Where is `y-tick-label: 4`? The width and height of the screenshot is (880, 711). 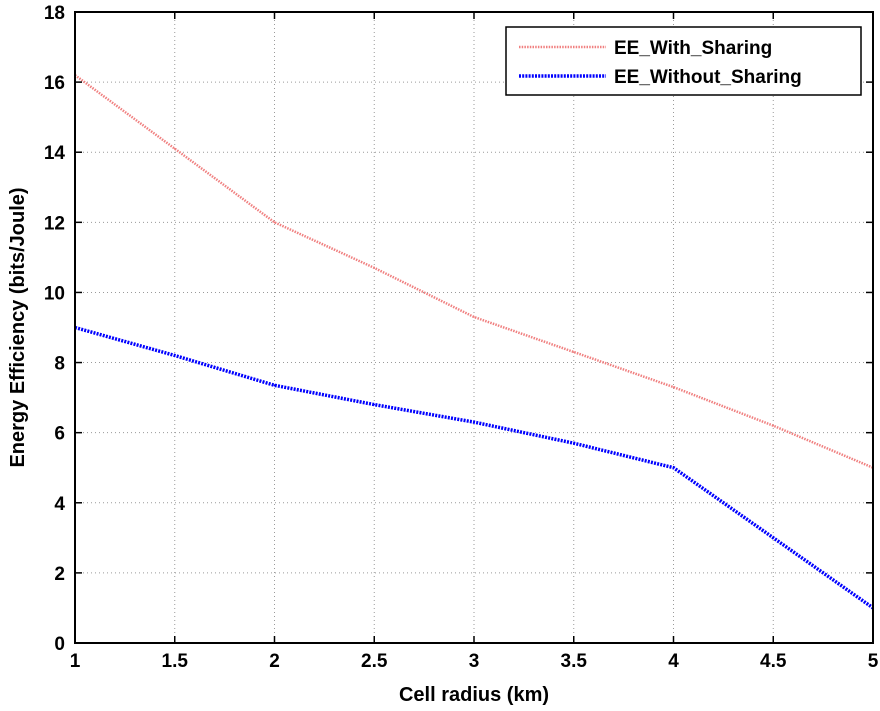 y-tick-label: 4 is located at coordinates (59, 504).